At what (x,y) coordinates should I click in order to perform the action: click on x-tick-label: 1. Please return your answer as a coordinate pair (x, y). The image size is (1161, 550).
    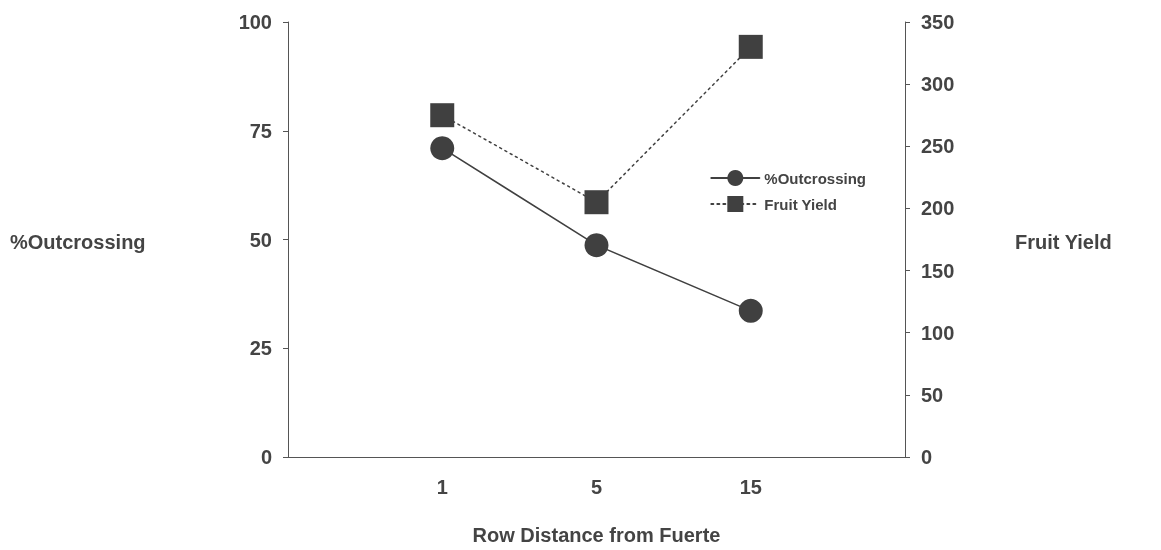
    Looking at the image, I should click on (442, 487).